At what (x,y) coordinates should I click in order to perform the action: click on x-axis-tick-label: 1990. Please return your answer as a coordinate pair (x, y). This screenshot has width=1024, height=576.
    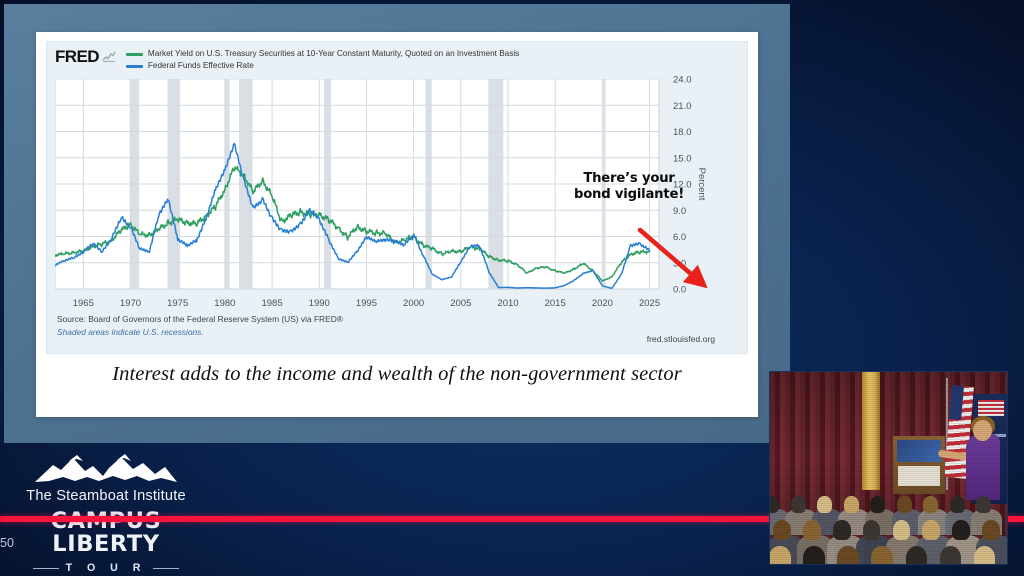
    Looking at the image, I should click on (319, 303).